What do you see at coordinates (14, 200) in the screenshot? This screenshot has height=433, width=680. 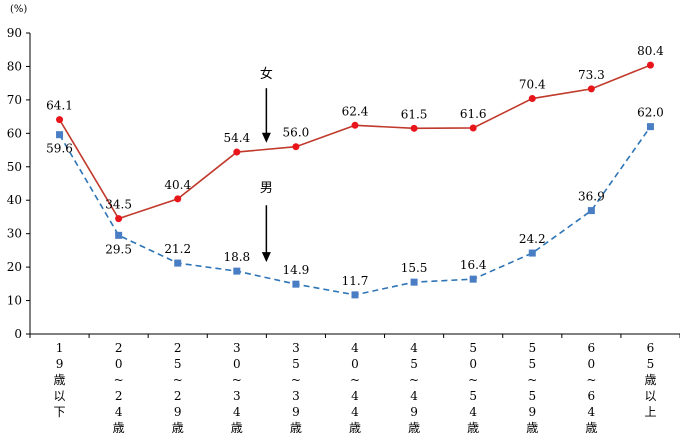 I see `y-tick-label: 40` at bounding box center [14, 200].